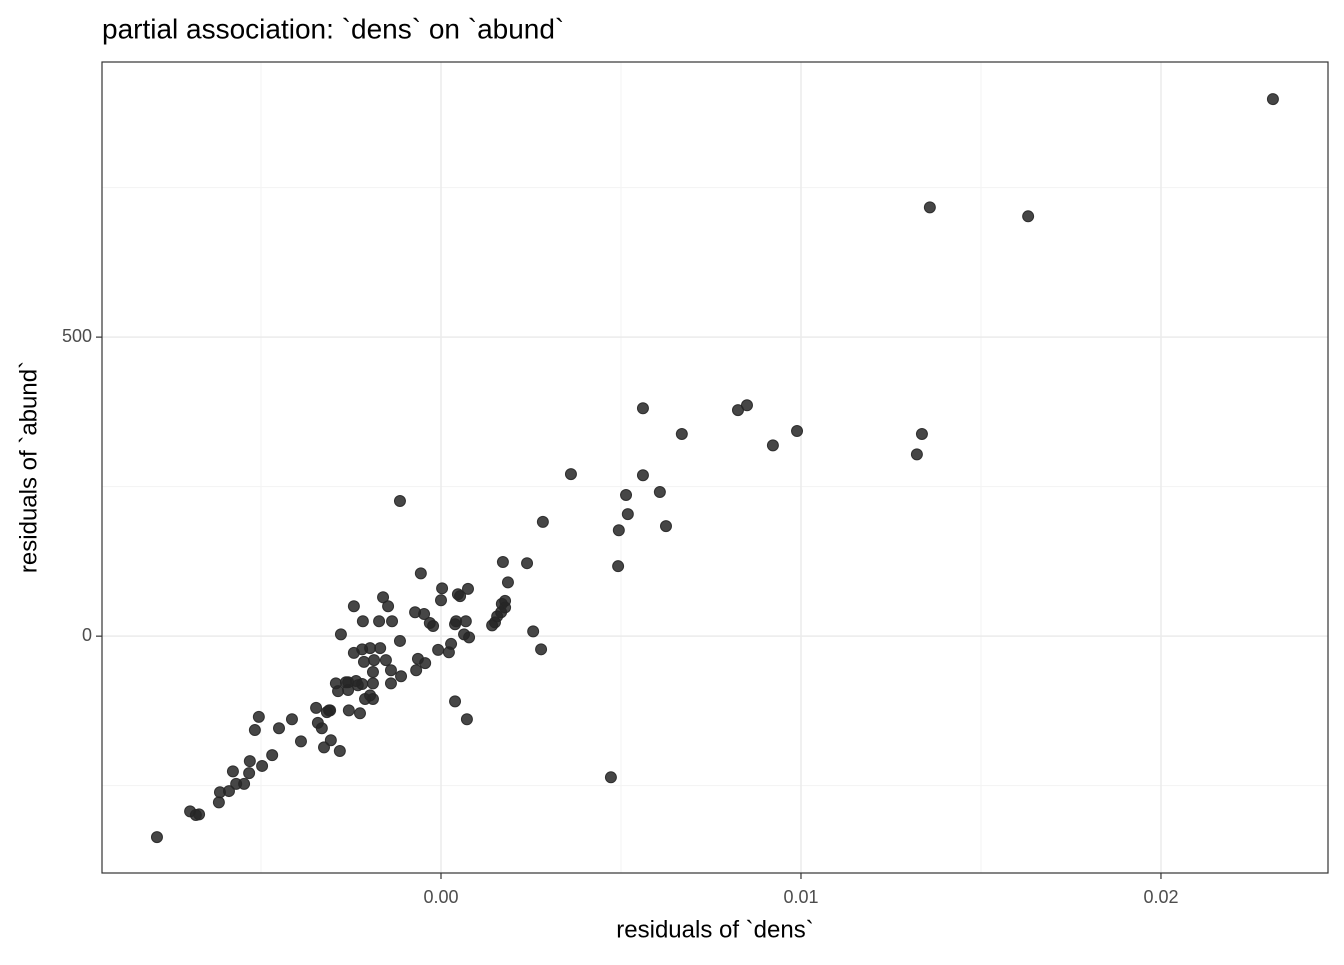  I want to click on y-axis-label: residuals of `abund`, so click(28, 467).